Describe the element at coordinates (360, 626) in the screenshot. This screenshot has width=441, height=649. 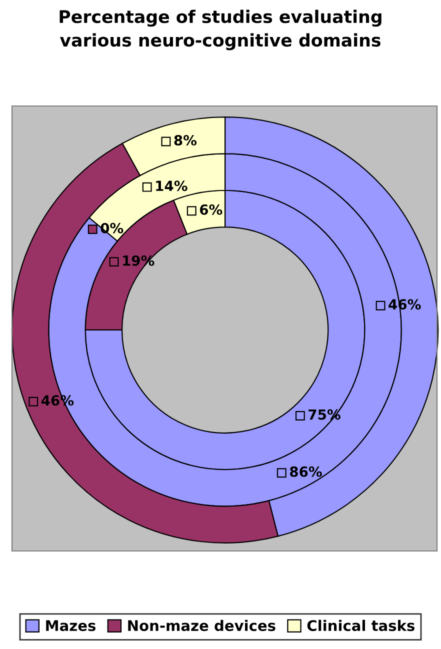
I see `legend-label: Clinical tasks` at that location.